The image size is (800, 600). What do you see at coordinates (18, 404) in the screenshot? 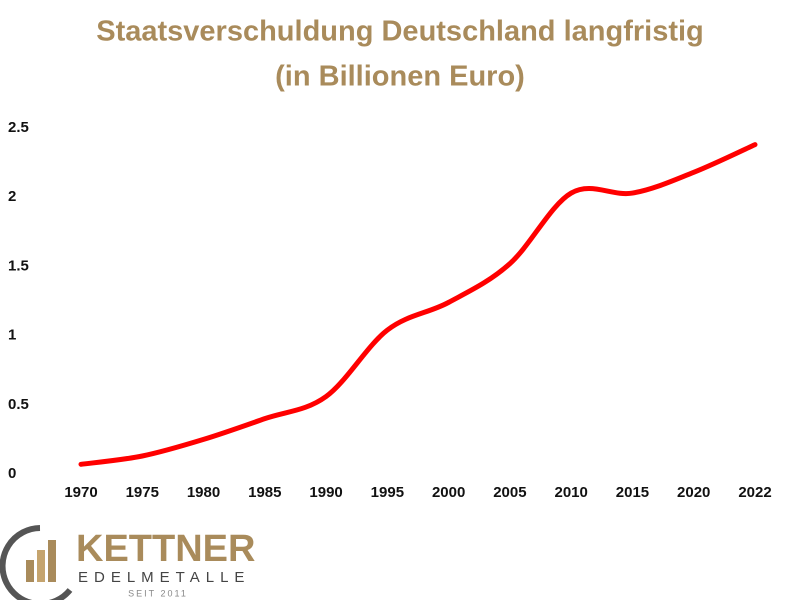
I see `y-tick-label: 0.5` at bounding box center [18, 404].